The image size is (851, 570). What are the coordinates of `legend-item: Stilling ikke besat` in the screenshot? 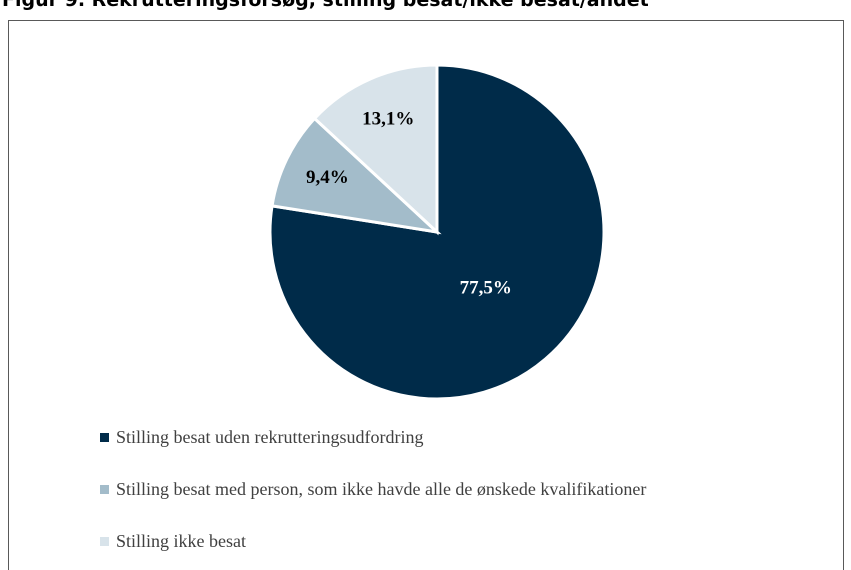 It's located at (373, 541).